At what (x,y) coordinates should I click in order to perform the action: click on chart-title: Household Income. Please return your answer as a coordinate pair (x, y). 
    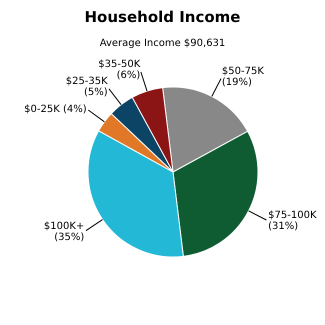
    Looking at the image, I should click on (163, 17).